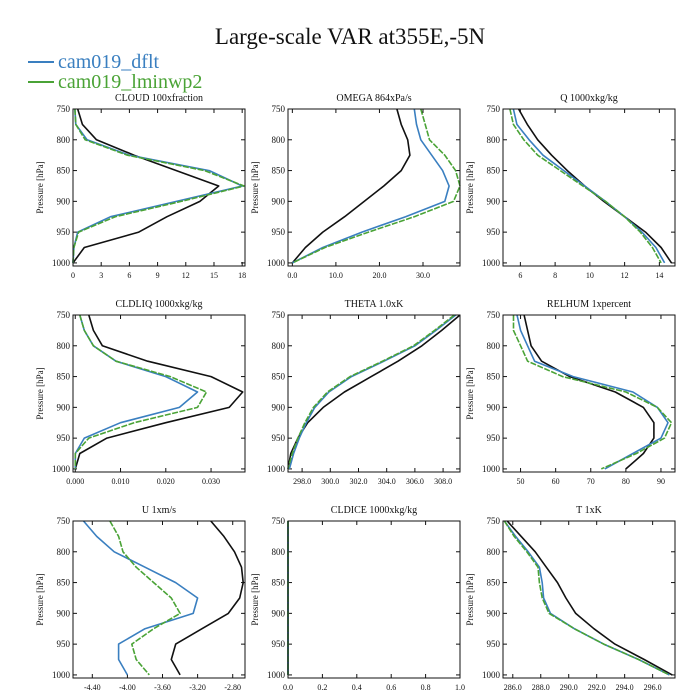 The width and height of the screenshot is (700, 700). Describe the element at coordinates (426, 687) in the screenshot. I see `x-tick-label: 0.8` at that location.